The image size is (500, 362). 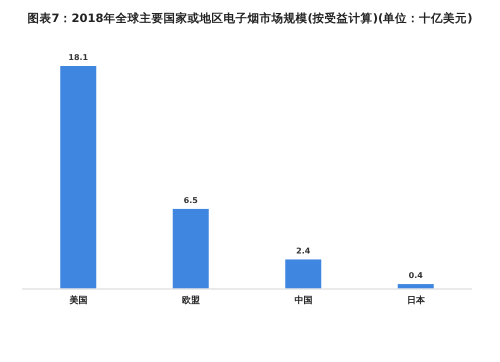 I want to click on data-label: 2.4, so click(x=303, y=251).